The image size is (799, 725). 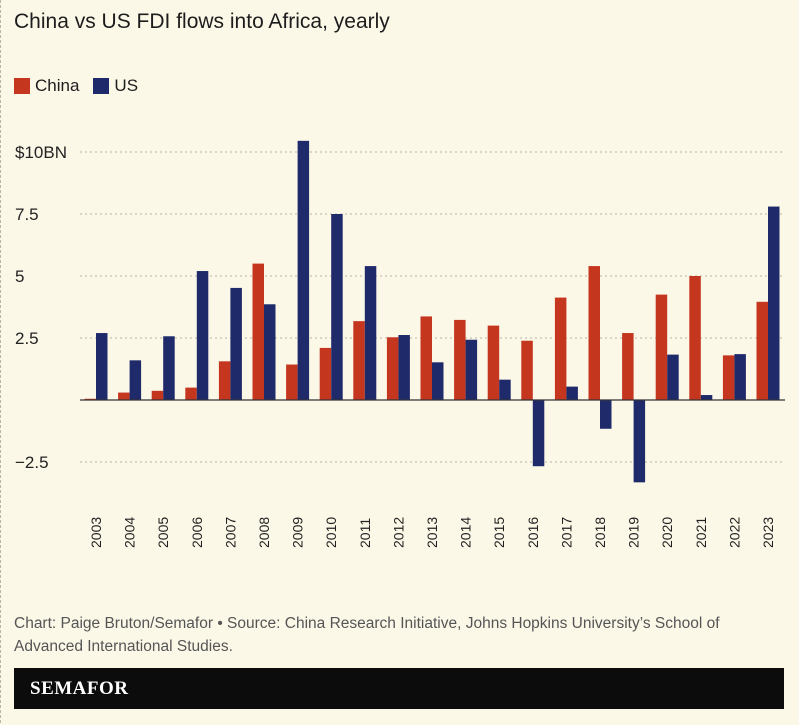 What do you see at coordinates (224, 380) in the screenshot?
I see `bar-china-2007` at bounding box center [224, 380].